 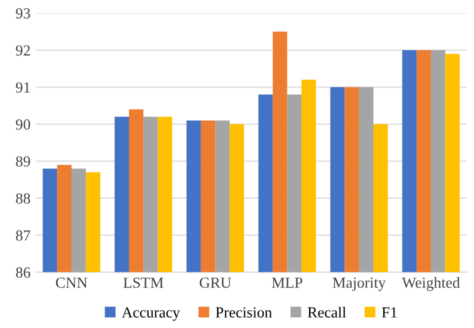 What do you see at coordinates (23, 13) in the screenshot?
I see `y-tick-label: 93` at bounding box center [23, 13].